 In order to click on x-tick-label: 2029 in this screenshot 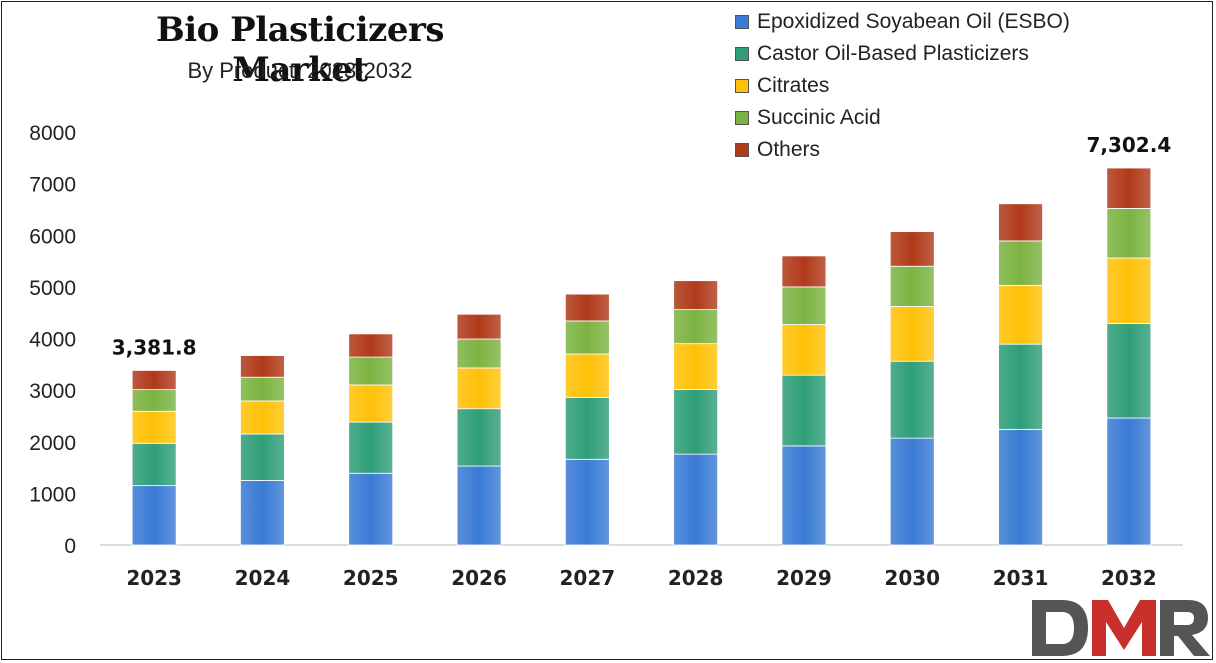, I will do `click(804, 578)`.